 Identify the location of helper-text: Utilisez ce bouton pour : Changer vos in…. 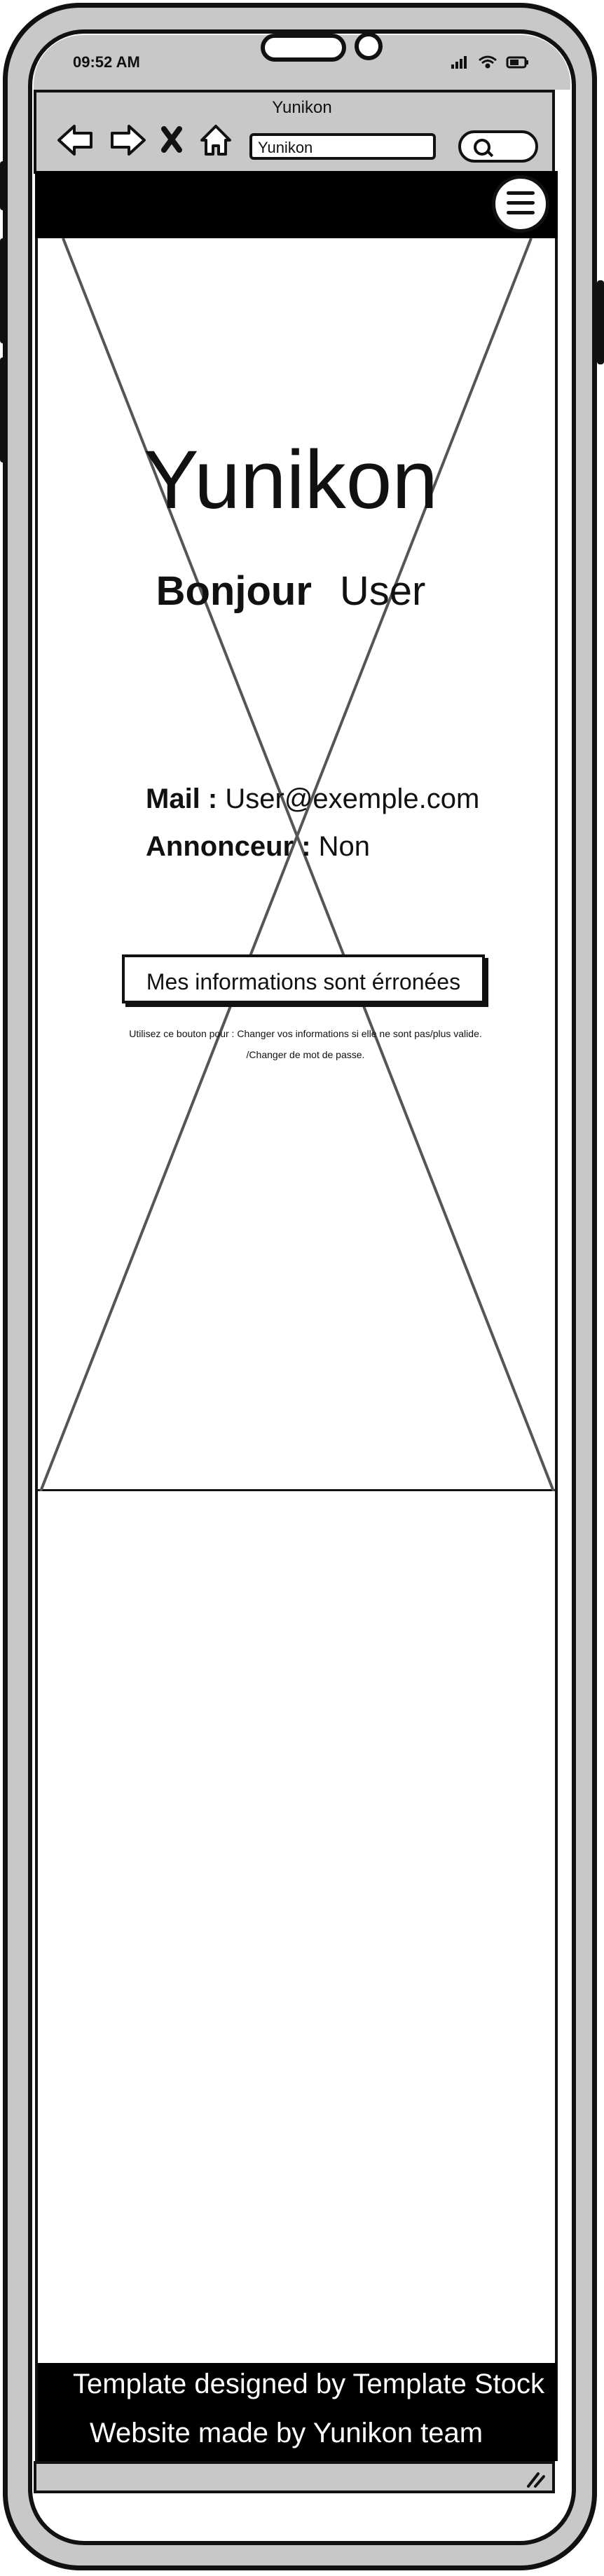
(306, 1044).